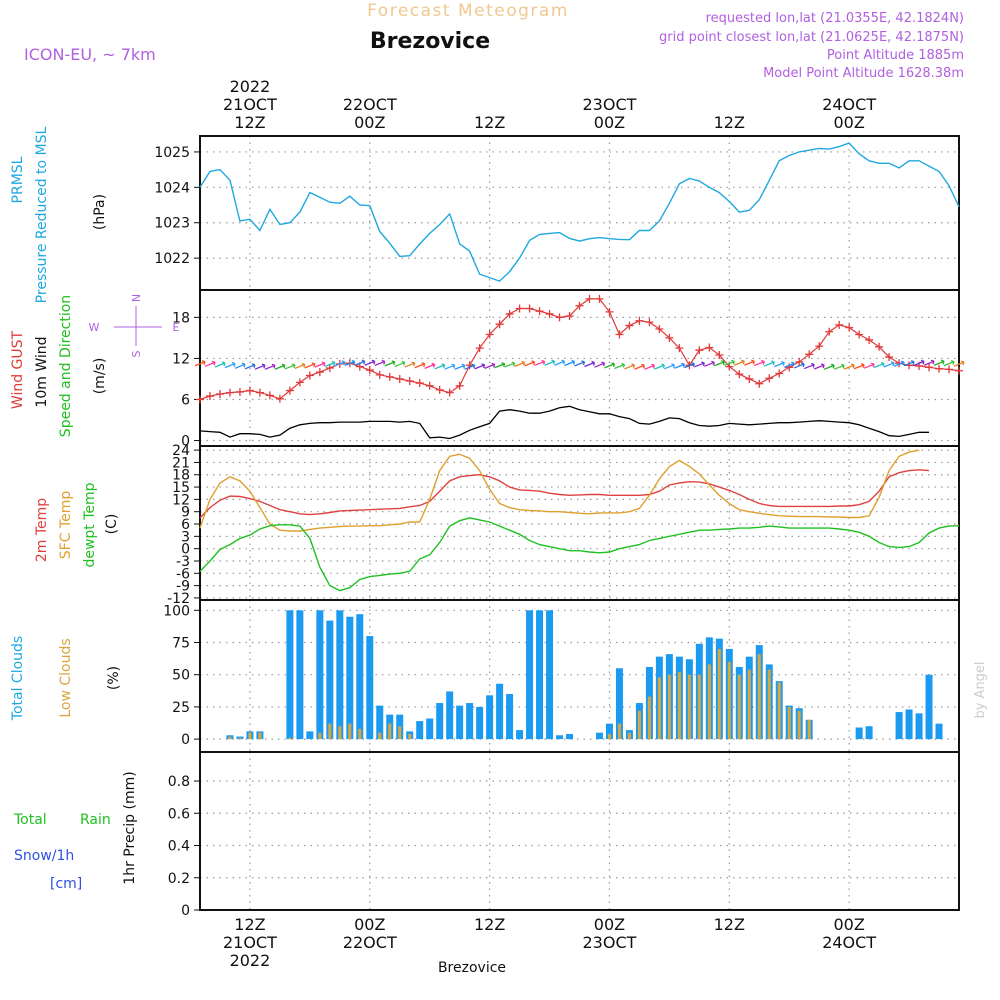  Describe the element at coordinates (18, 369) in the screenshot. I see `gust-label: Wind GUST` at that location.